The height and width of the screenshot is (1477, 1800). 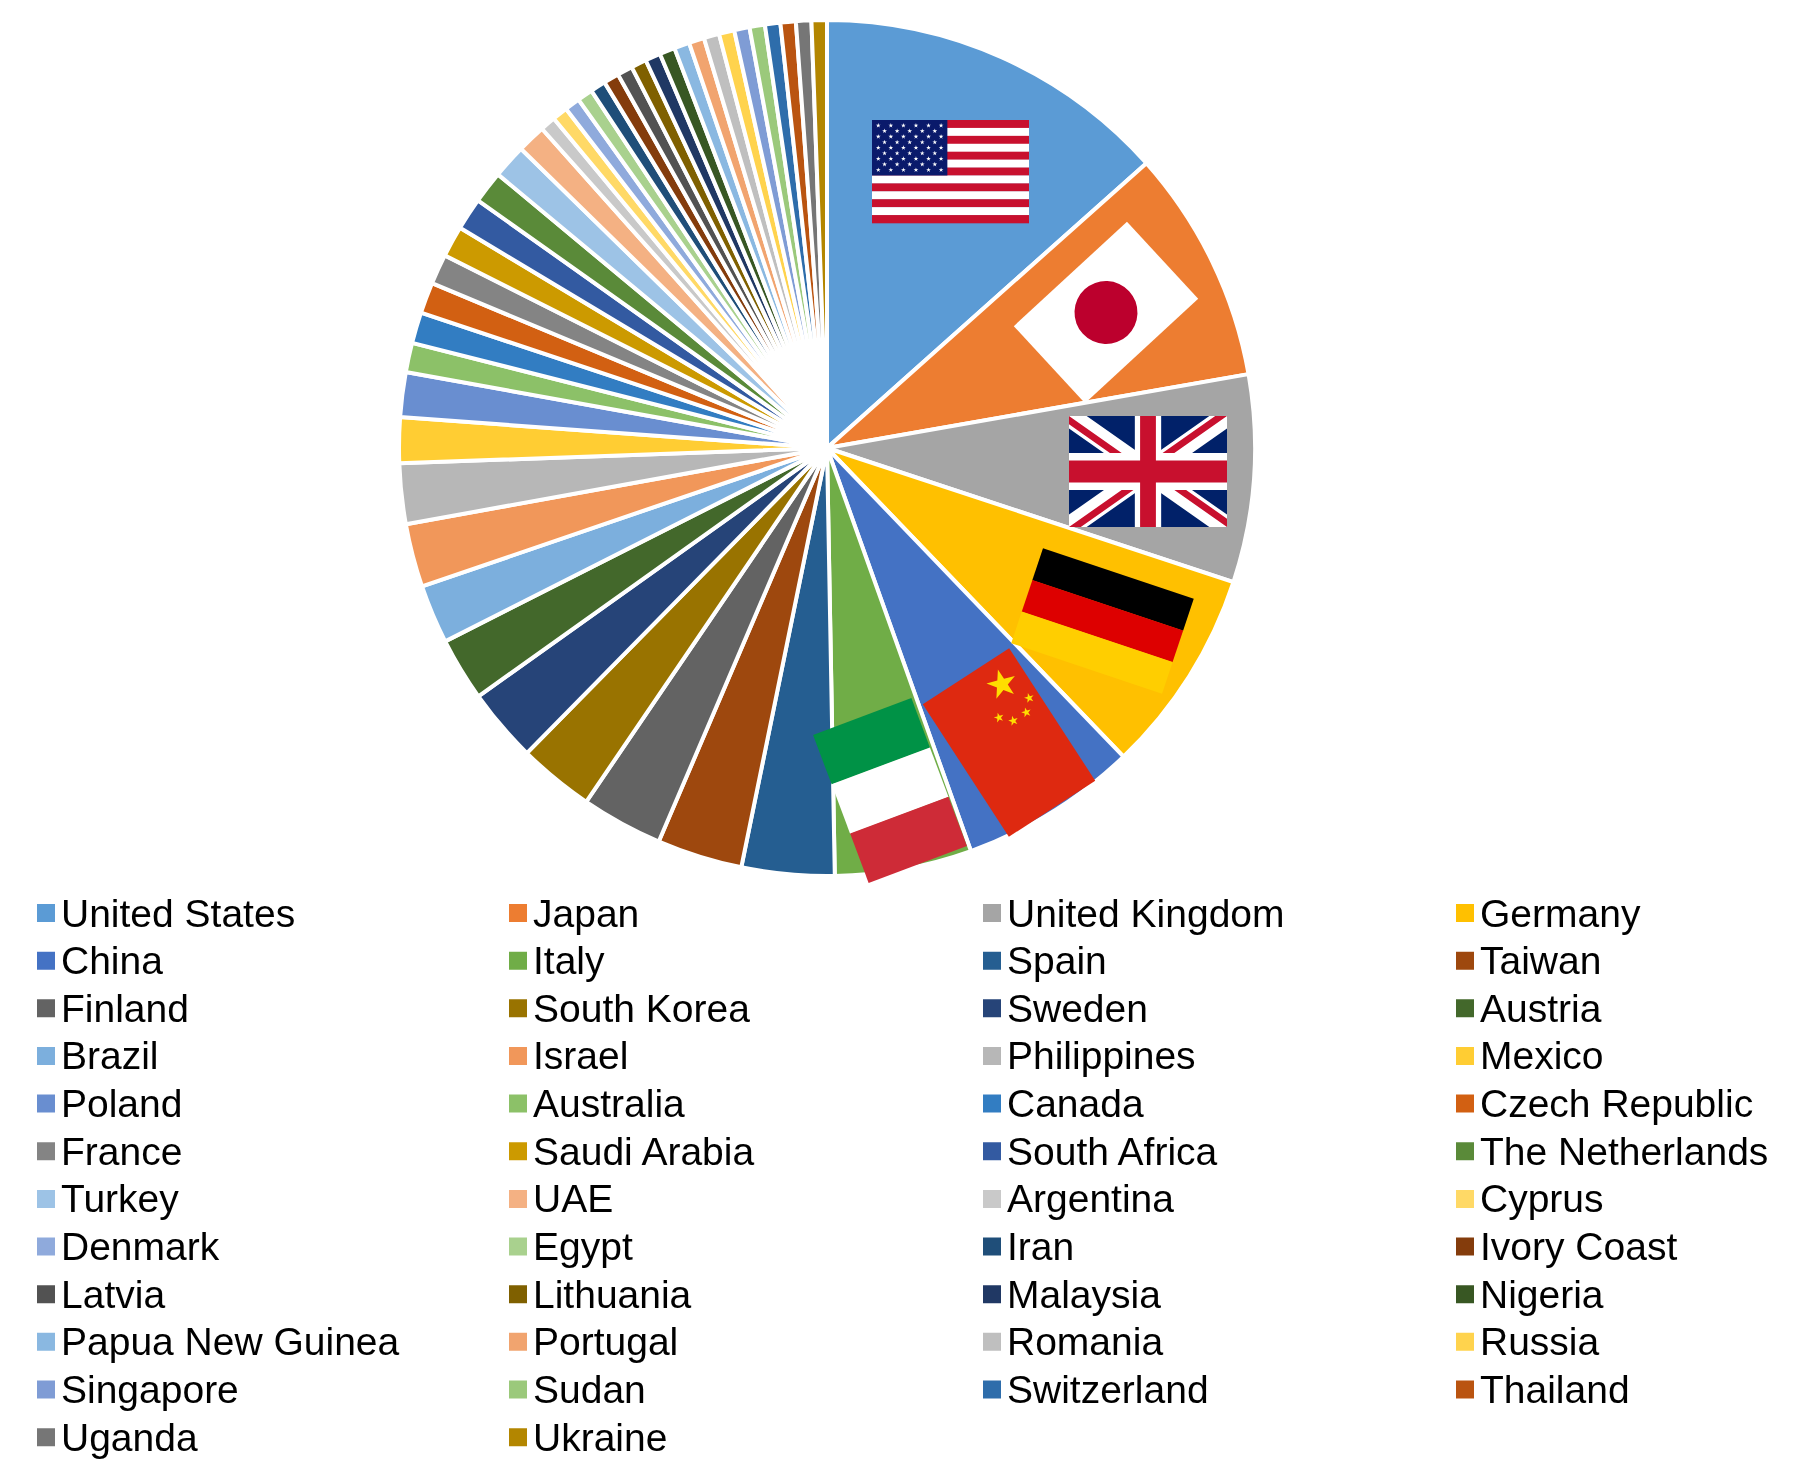 What do you see at coordinates (110, 1056) in the screenshot?
I see `legend-label: Brazil` at bounding box center [110, 1056].